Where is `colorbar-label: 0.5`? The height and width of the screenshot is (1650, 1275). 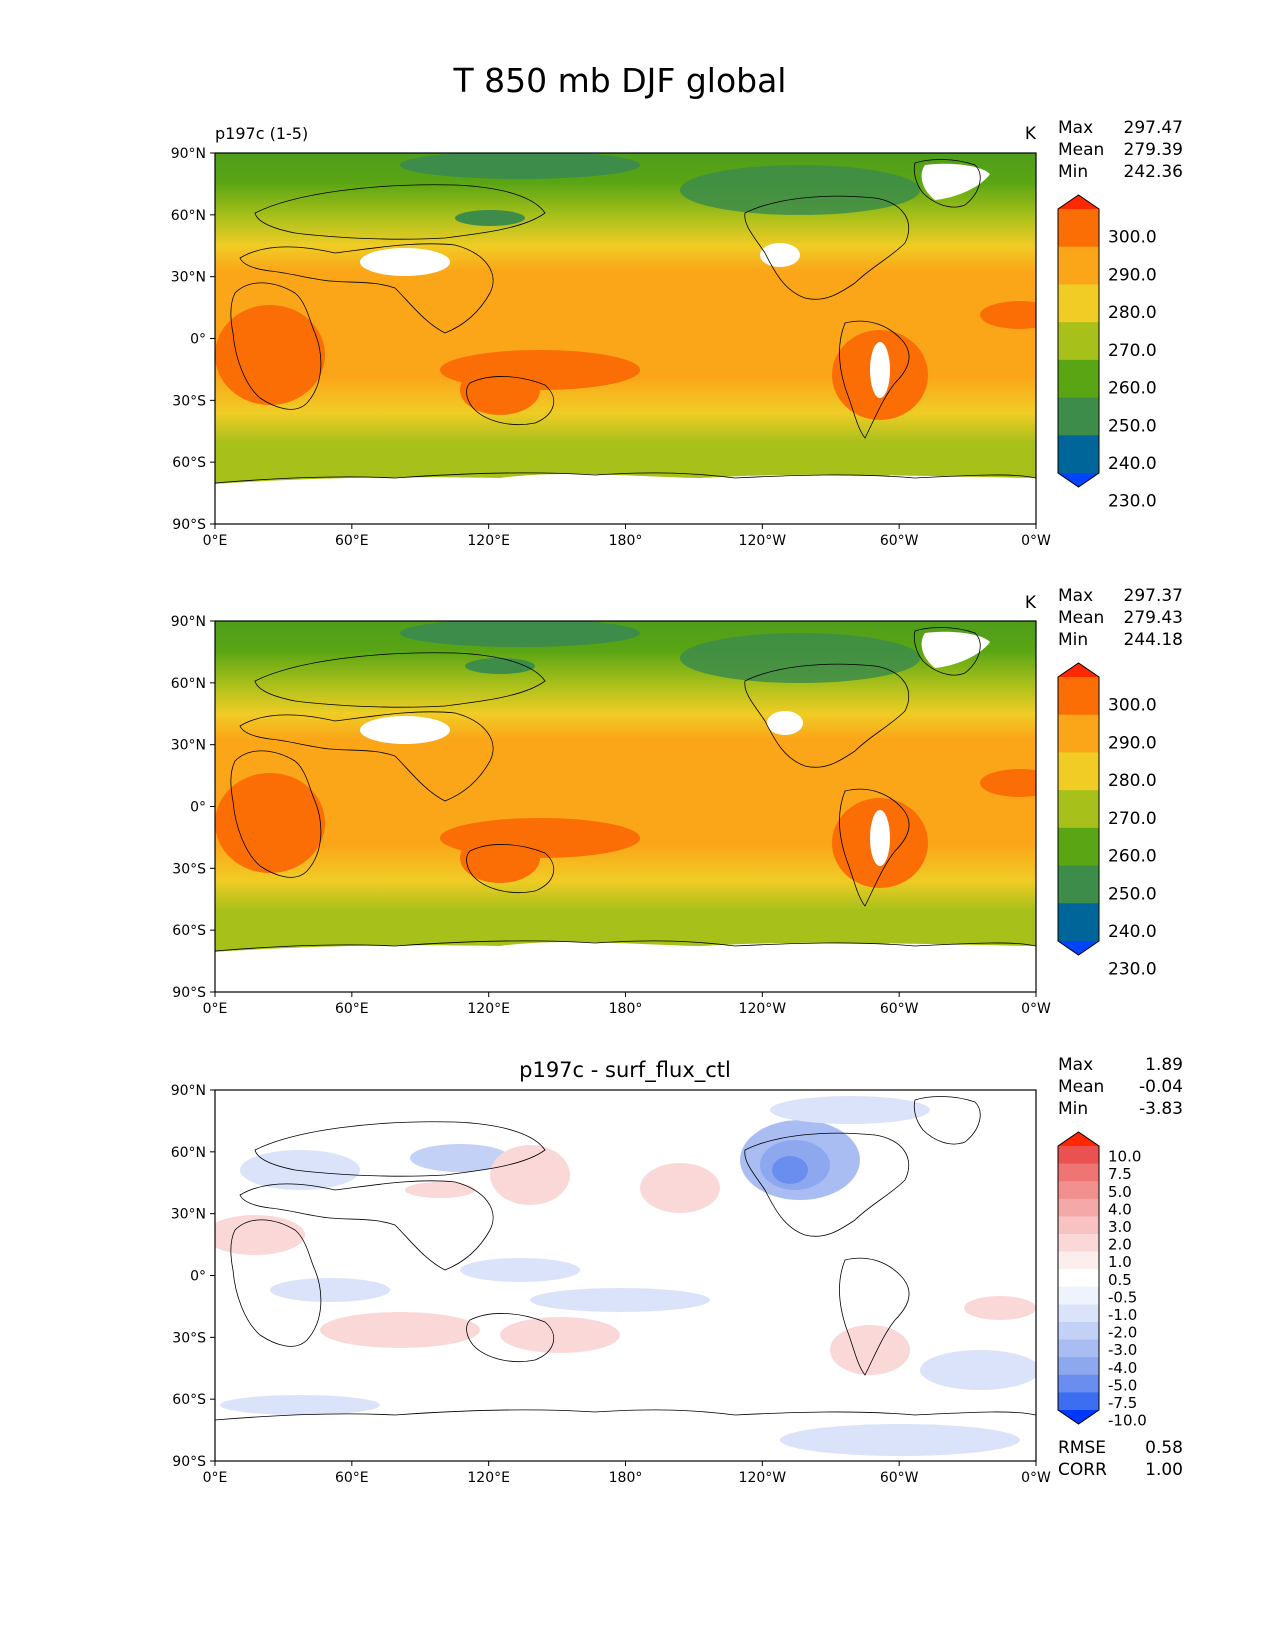
colorbar-label: 0.5 is located at coordinates (1120, 1280).